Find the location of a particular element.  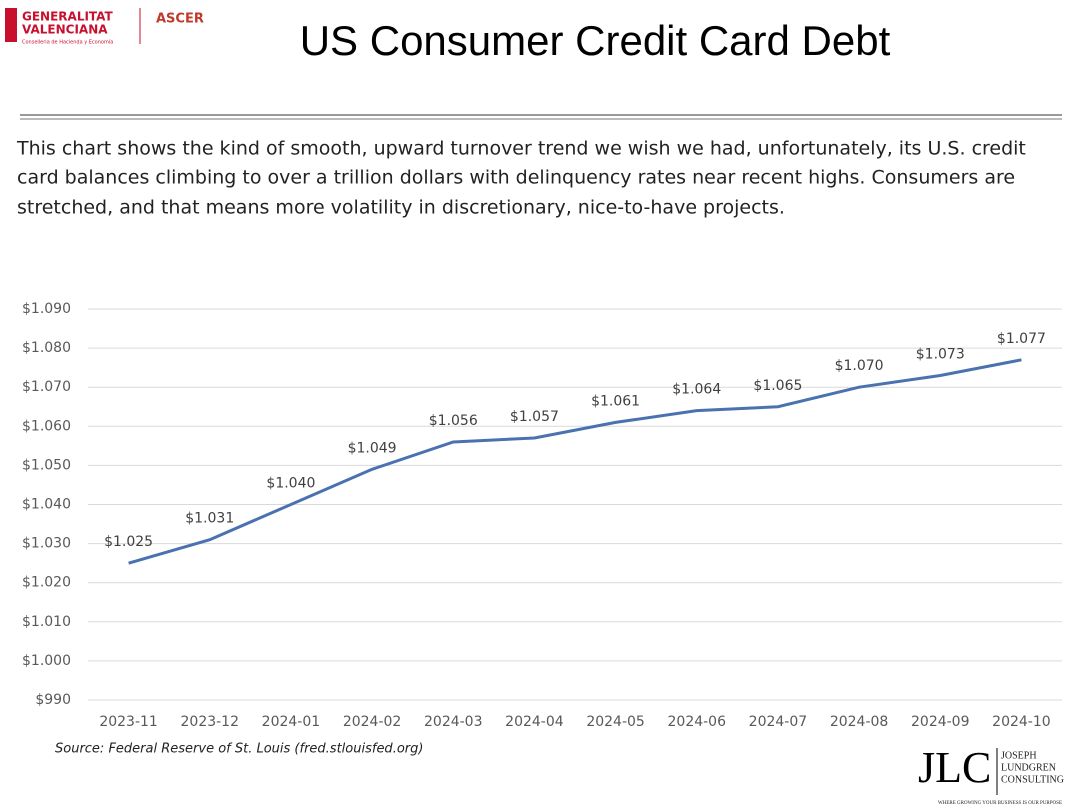

y-tick-label: $1.020 is located at coordinates (46, 583).